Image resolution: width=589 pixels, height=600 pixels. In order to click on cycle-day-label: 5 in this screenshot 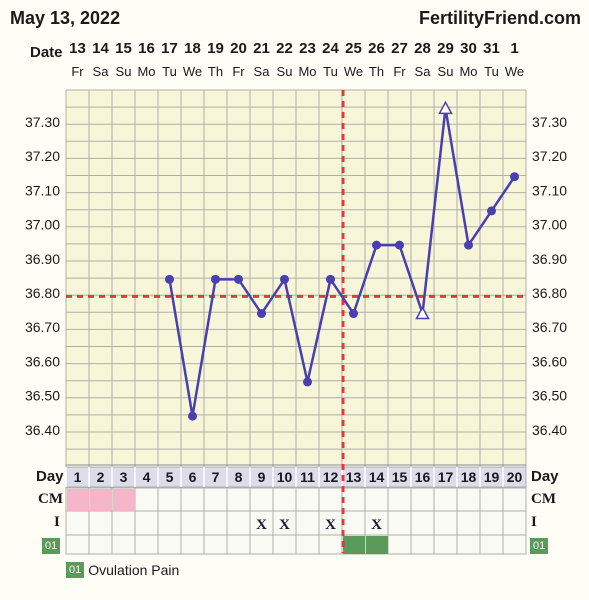, I will do `click(170, 477)`.